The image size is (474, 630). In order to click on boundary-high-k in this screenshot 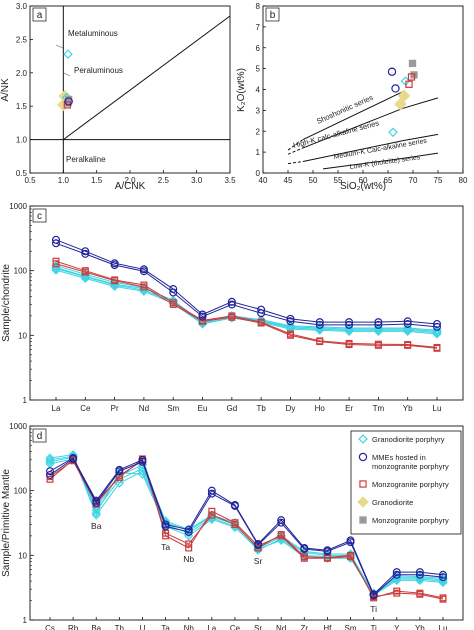, I will do `click(370, 123)`.